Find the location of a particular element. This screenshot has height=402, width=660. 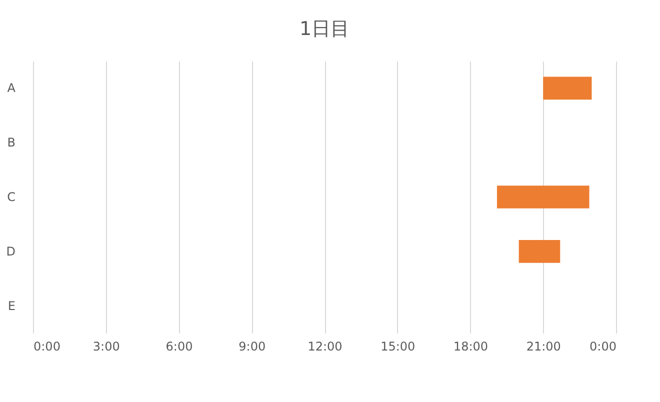

x-tick-label: 6:00 is located at coordinates (179, 347).